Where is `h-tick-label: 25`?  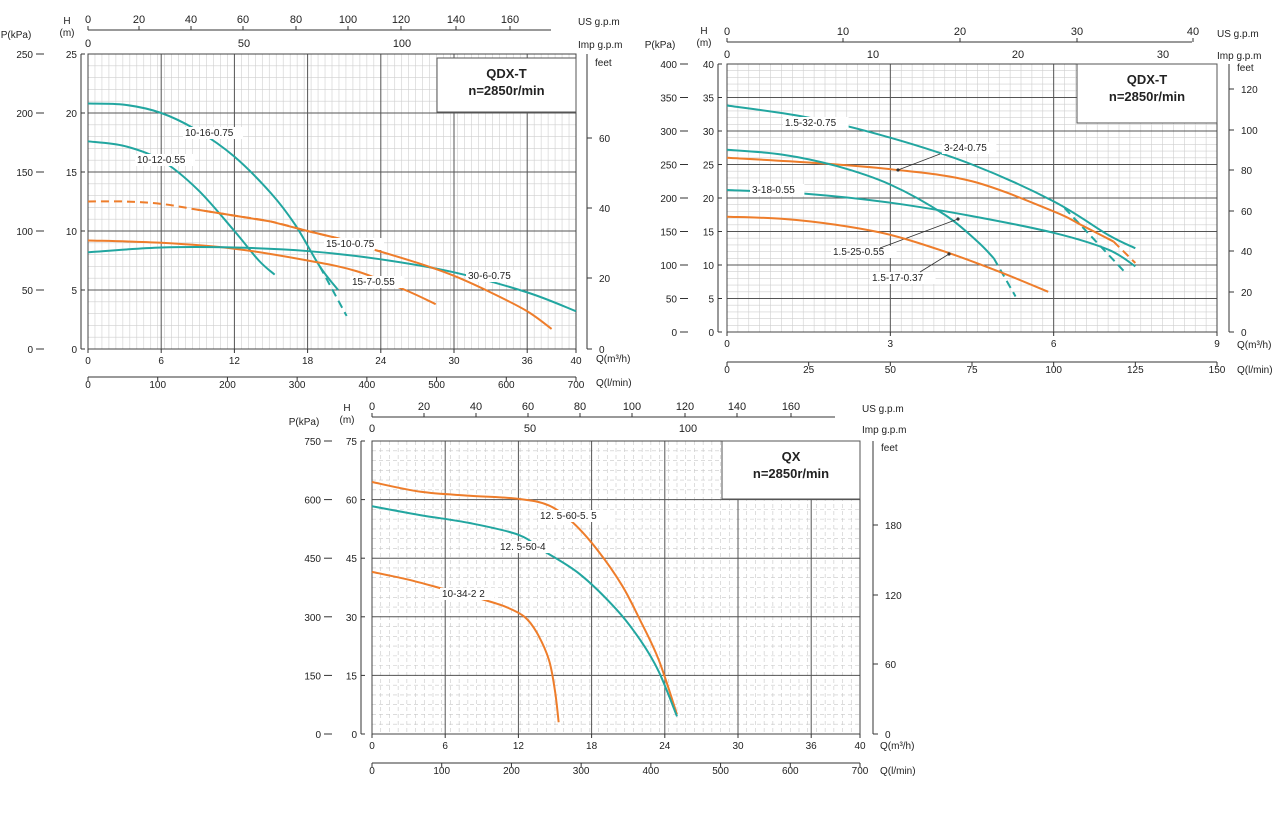 h-tick-label: 25 is located at coordinates (709, 166).